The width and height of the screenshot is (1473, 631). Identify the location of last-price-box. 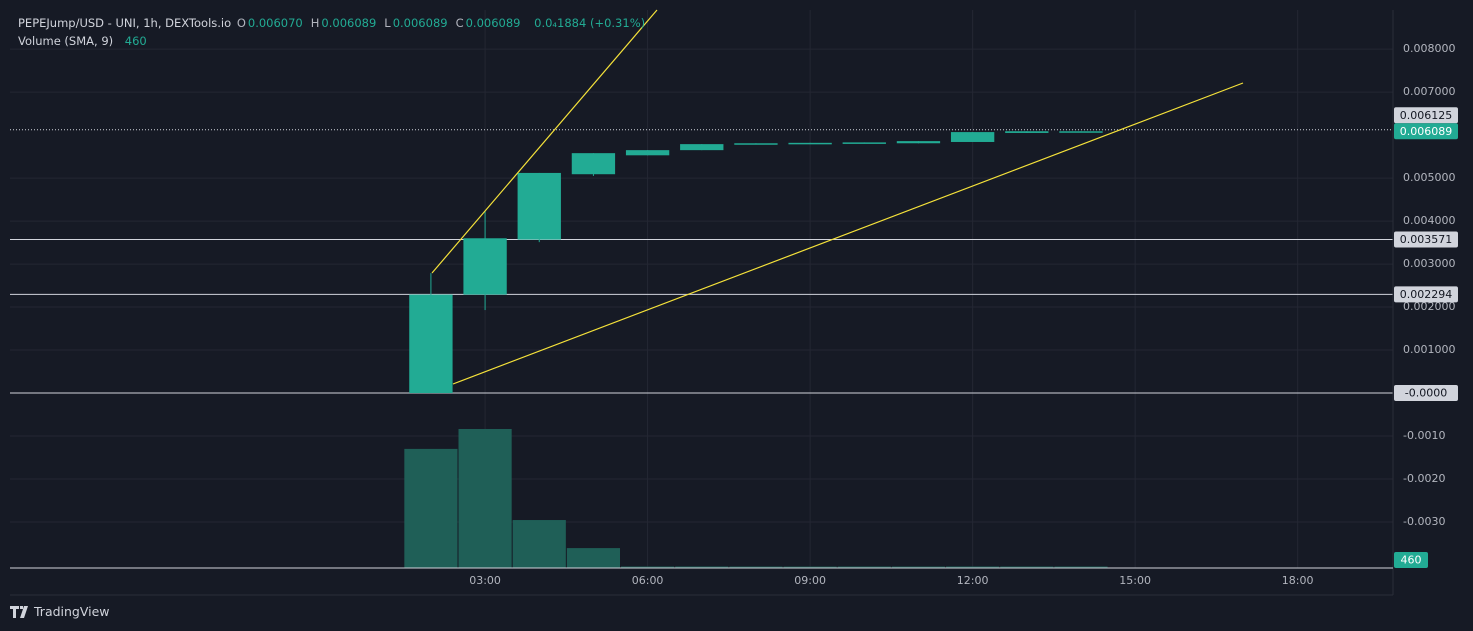
(1426, 131).